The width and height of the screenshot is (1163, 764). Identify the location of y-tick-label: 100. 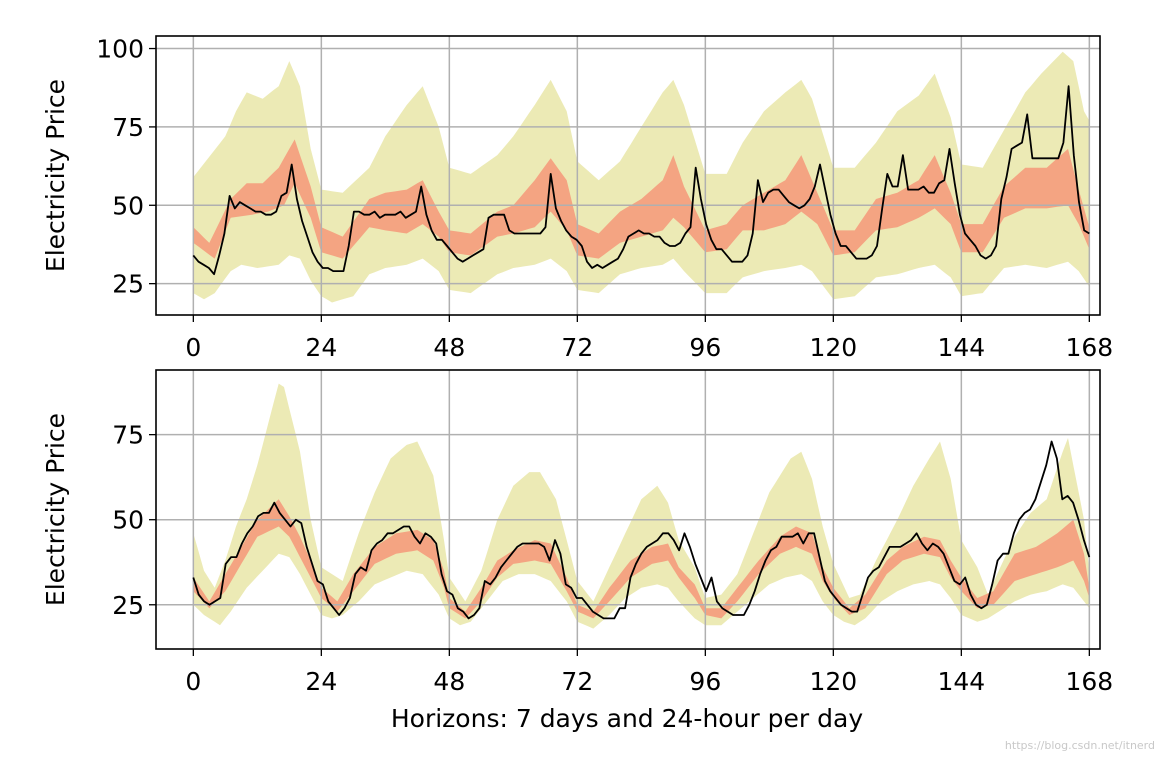
(120, 49).